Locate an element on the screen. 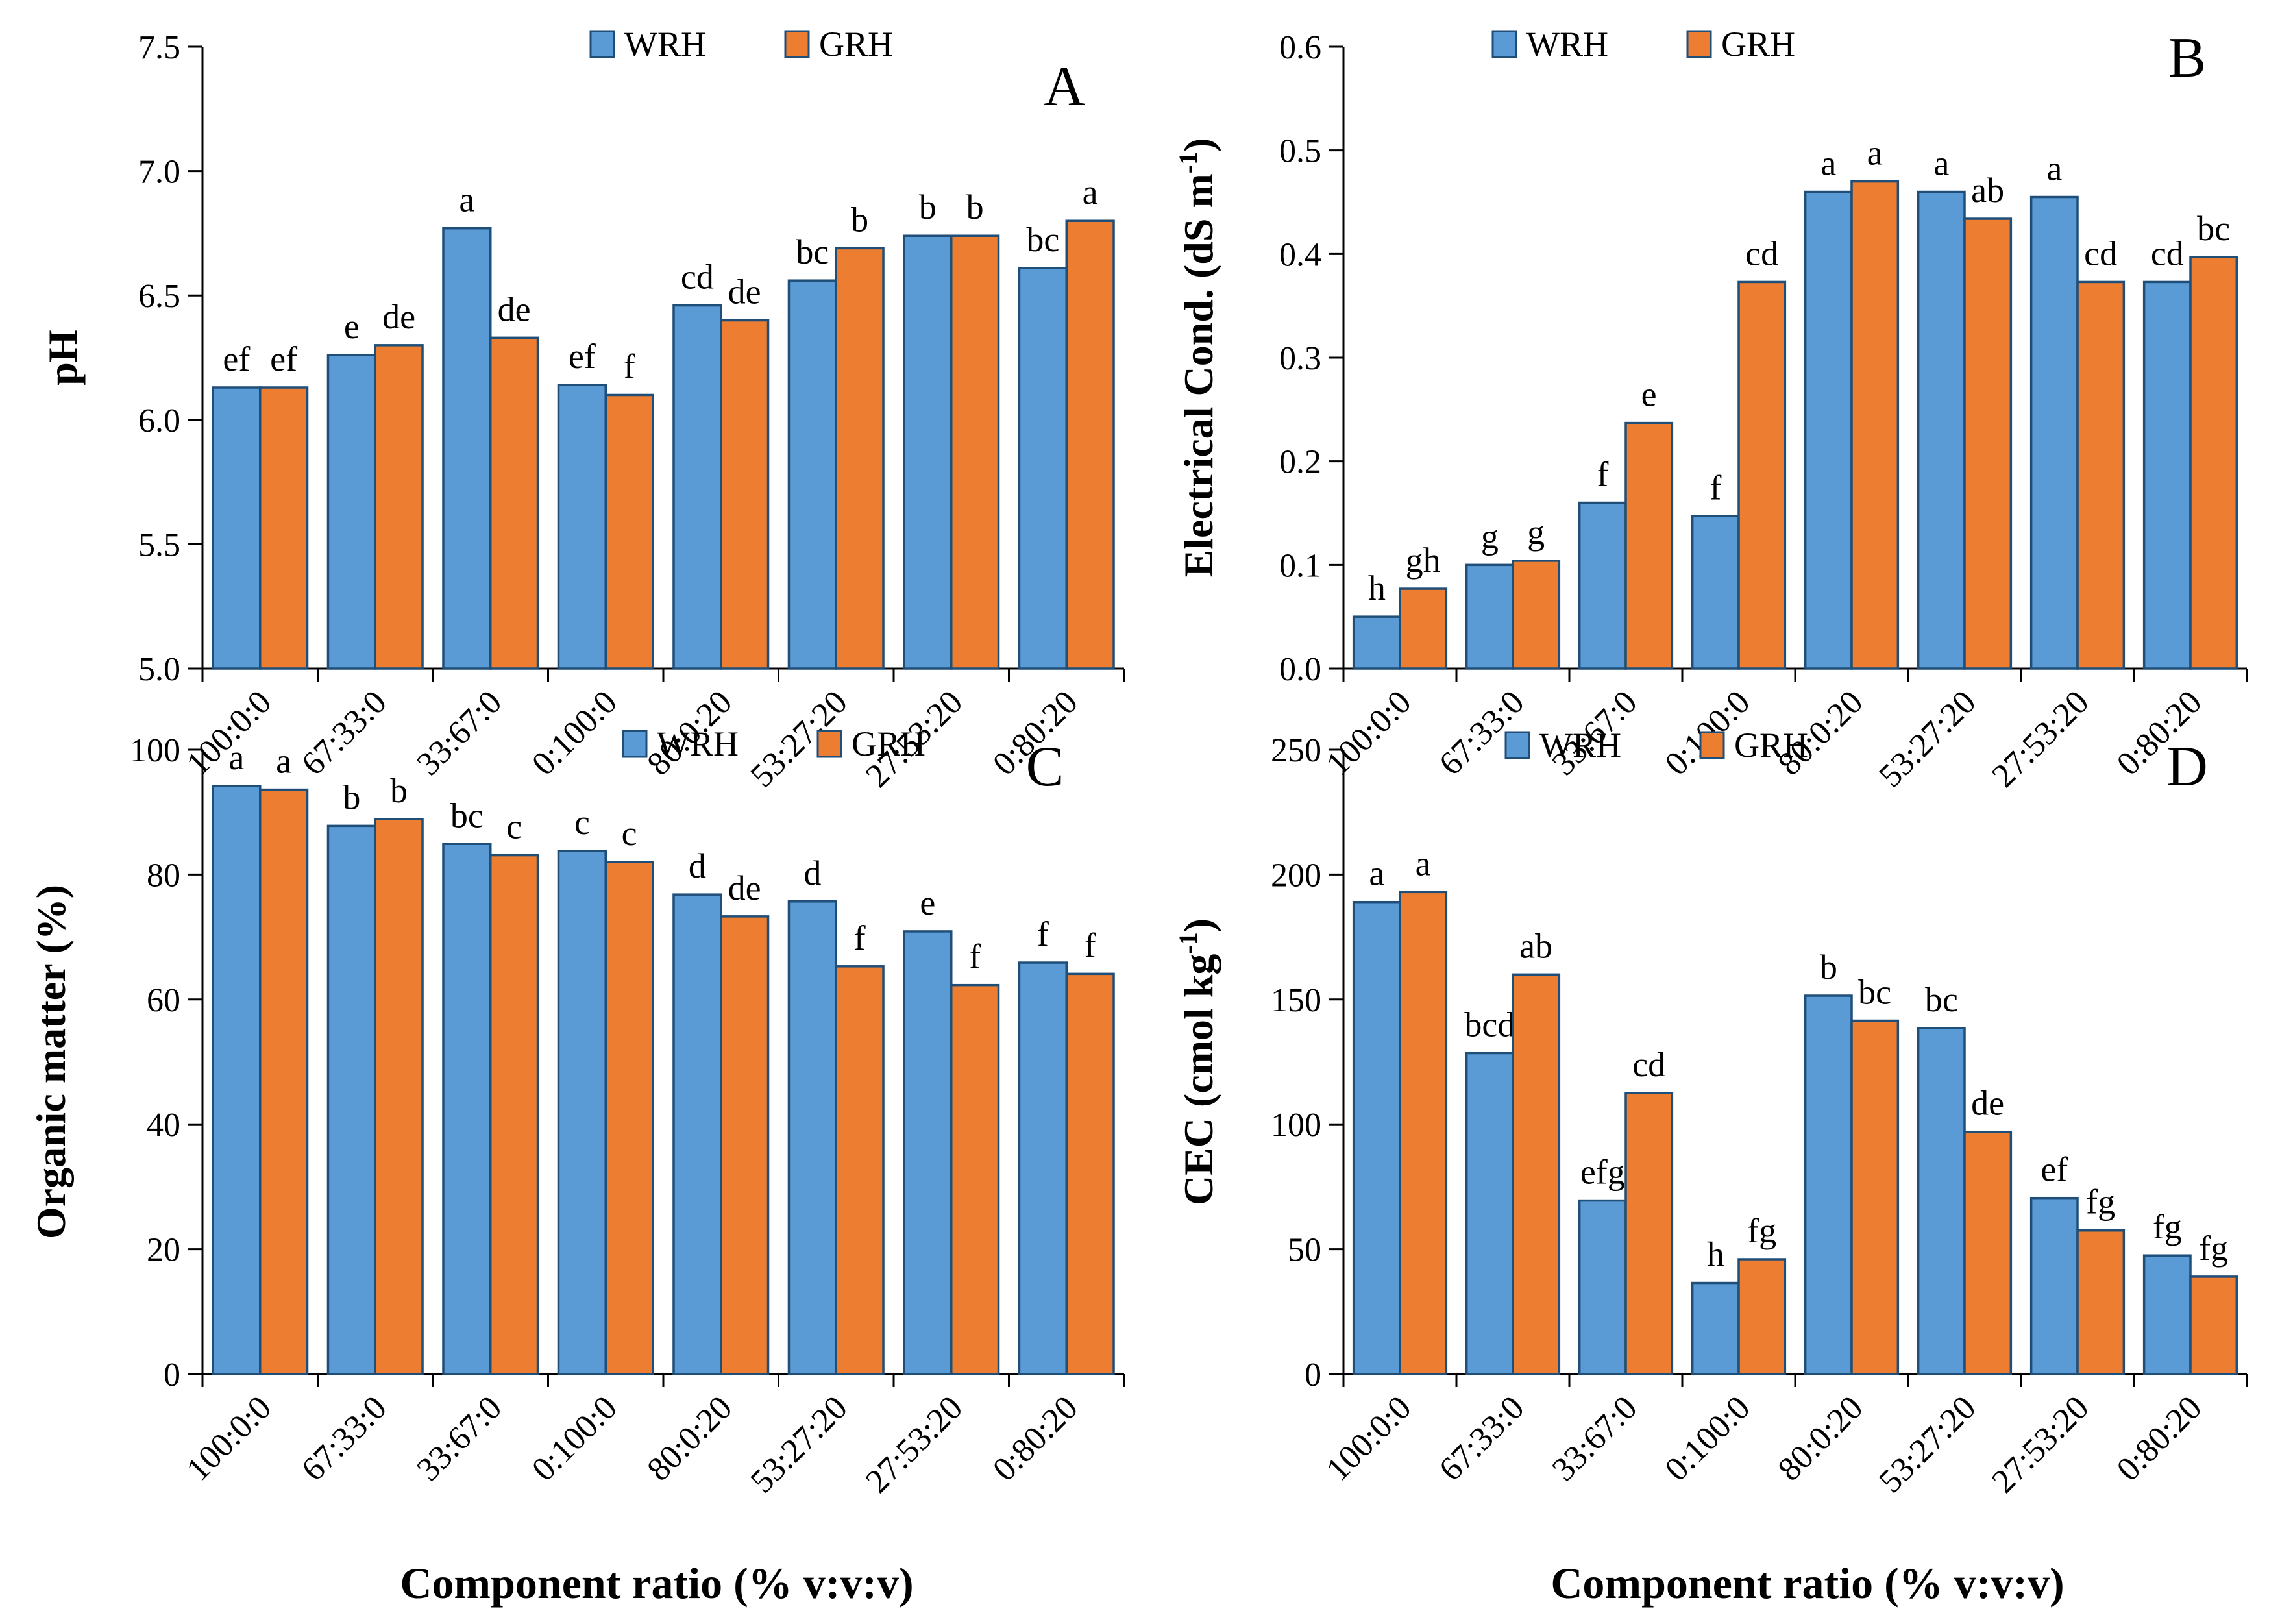  y-tick-label: 6.5 is located at coordinates (159, 296).